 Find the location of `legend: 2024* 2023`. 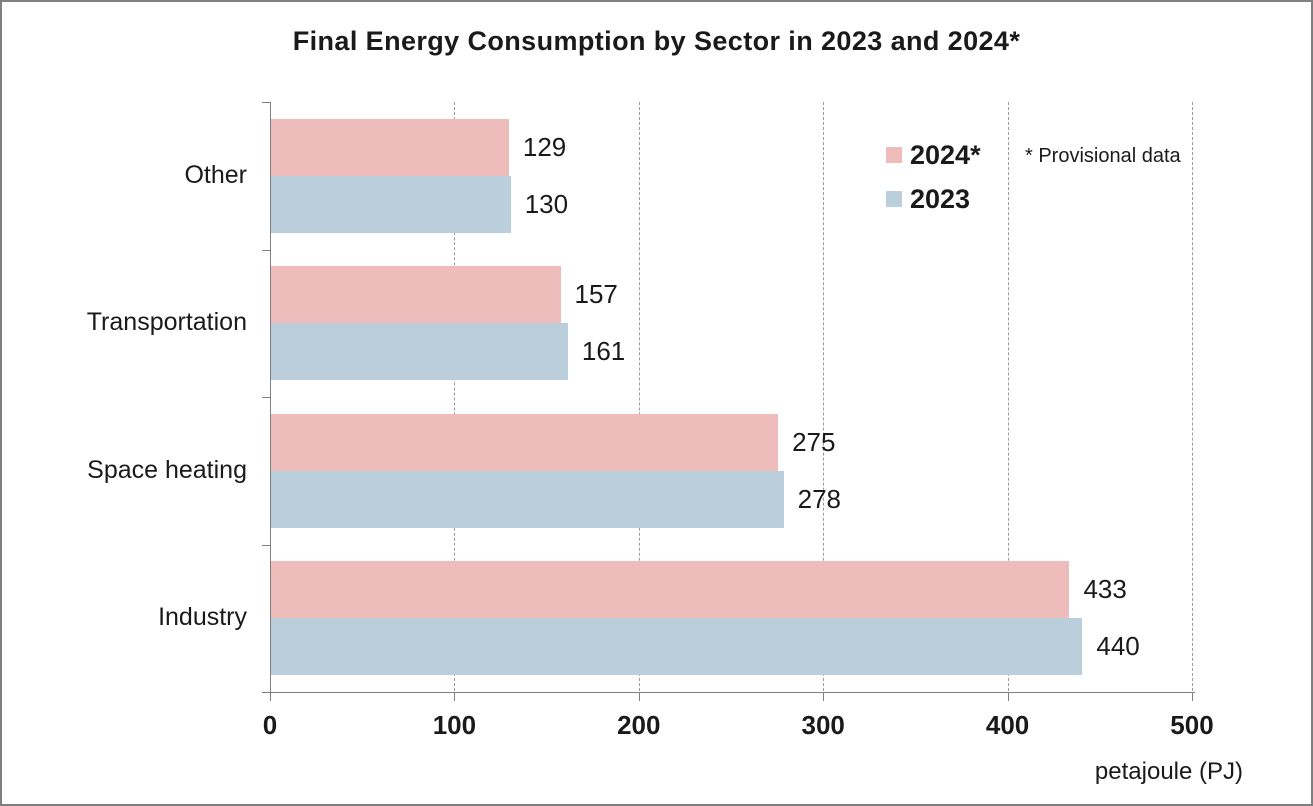

legend: 2024* 2023 is located at coordinates (933, 184).